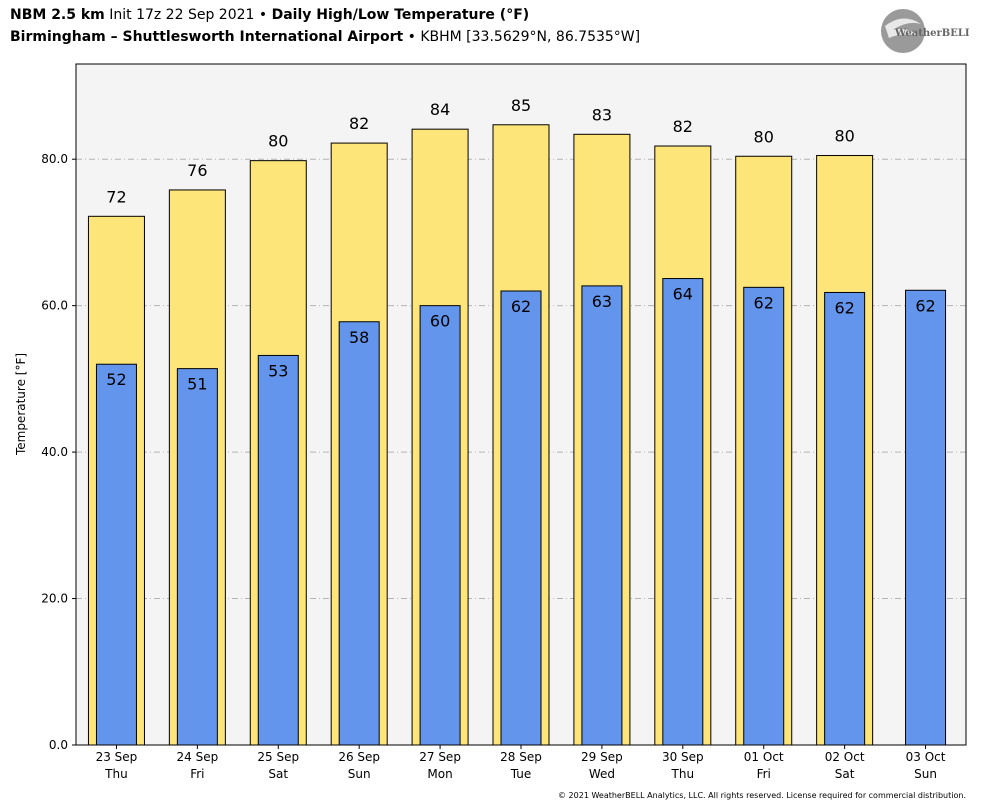  I want to click on low-value-label-5: 62, so click(521, 306).